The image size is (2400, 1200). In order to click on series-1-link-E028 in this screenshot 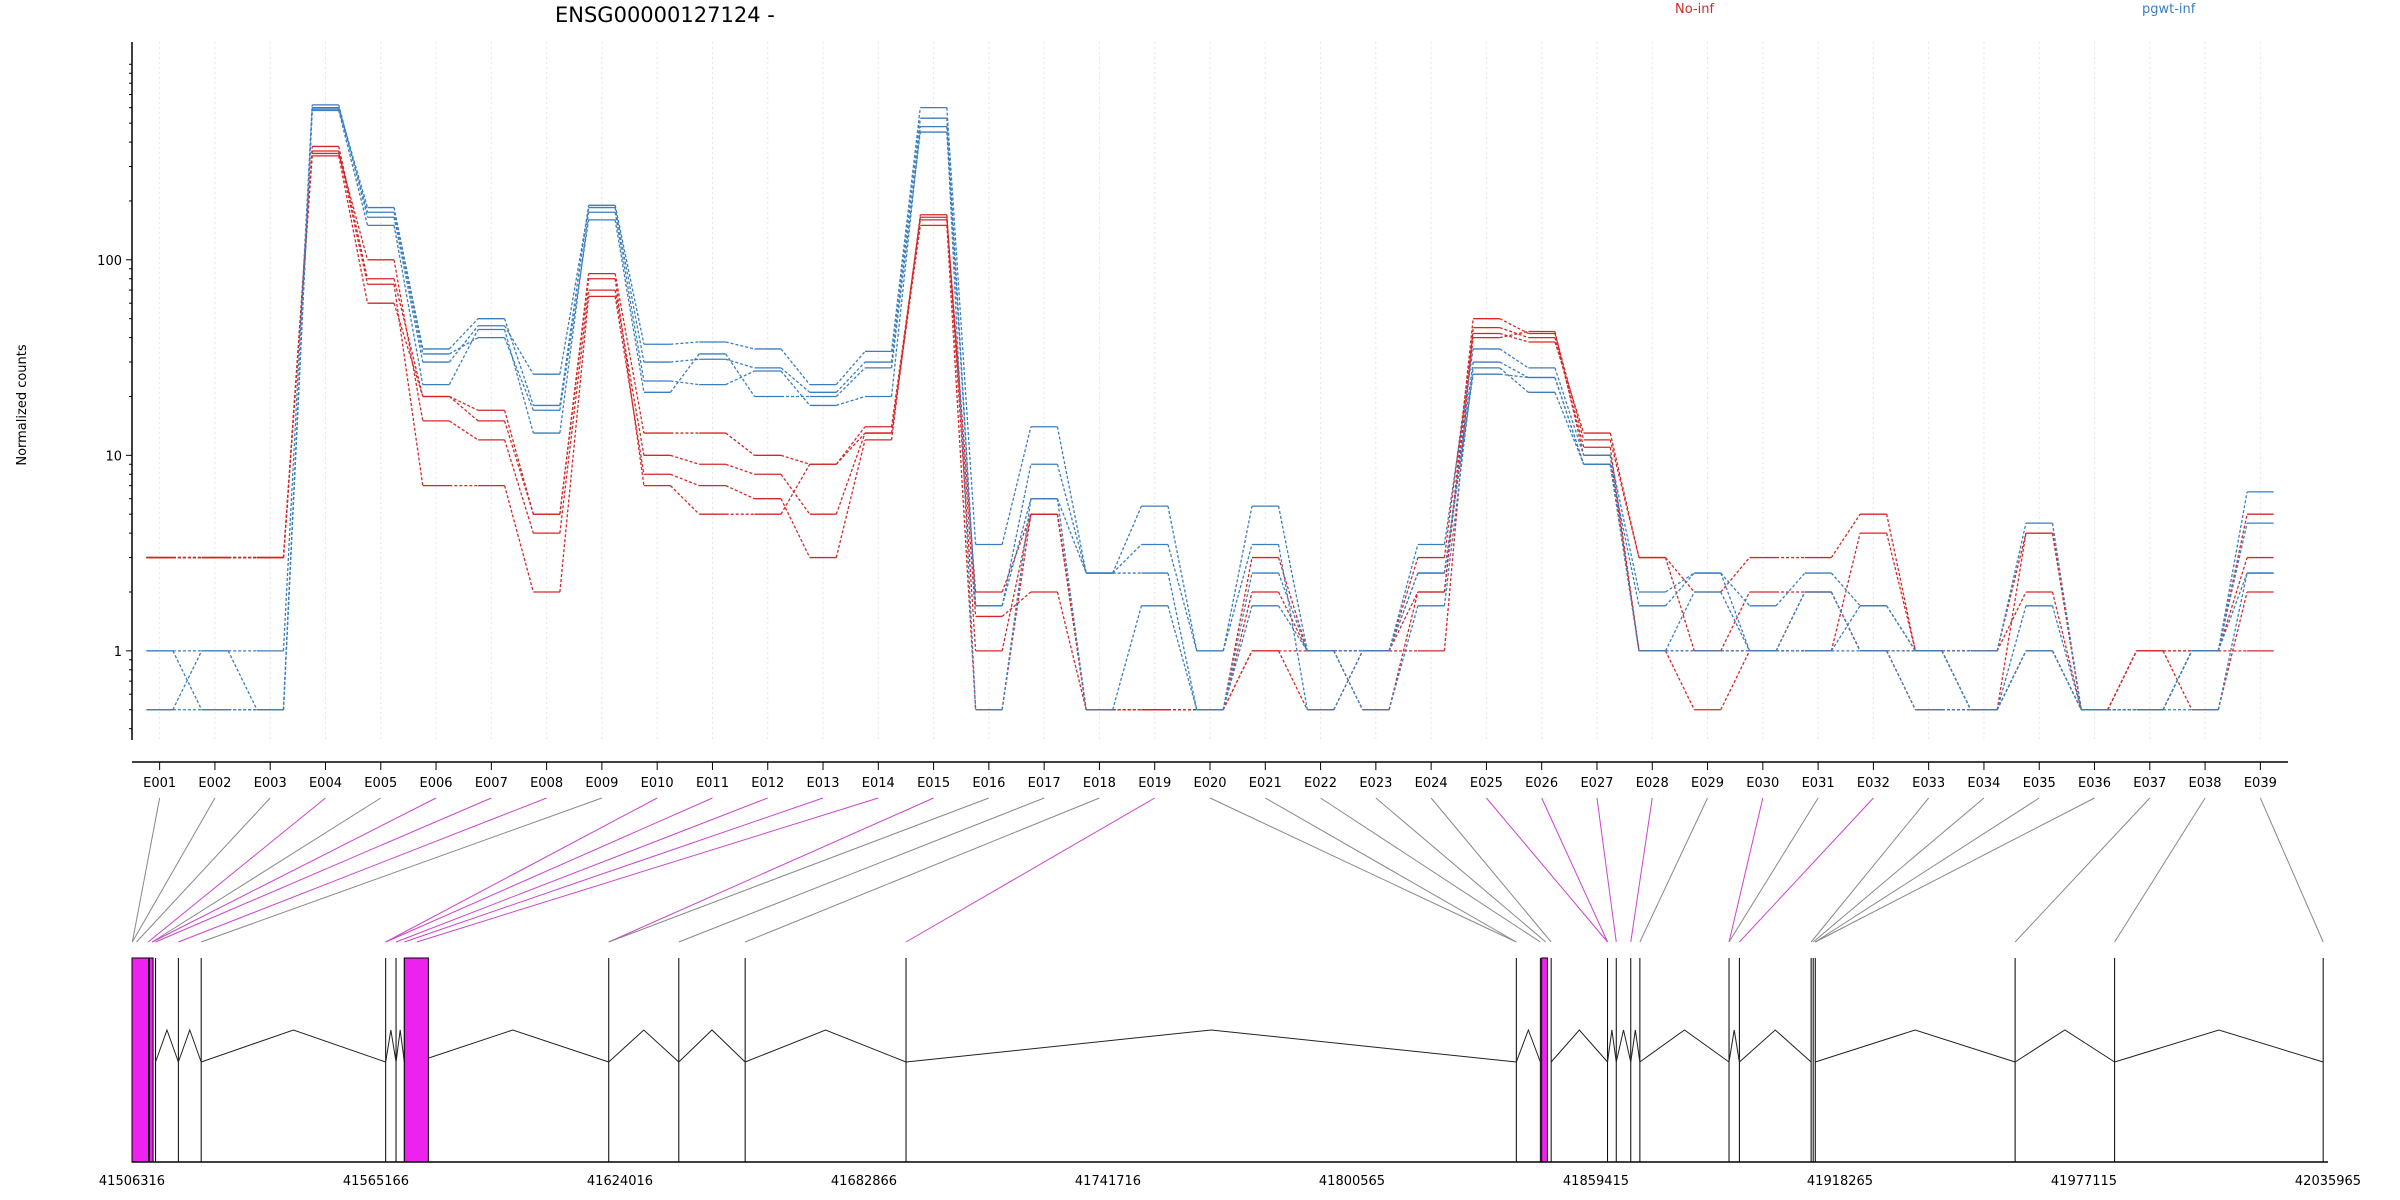, I will do `click(1679, 604)`.